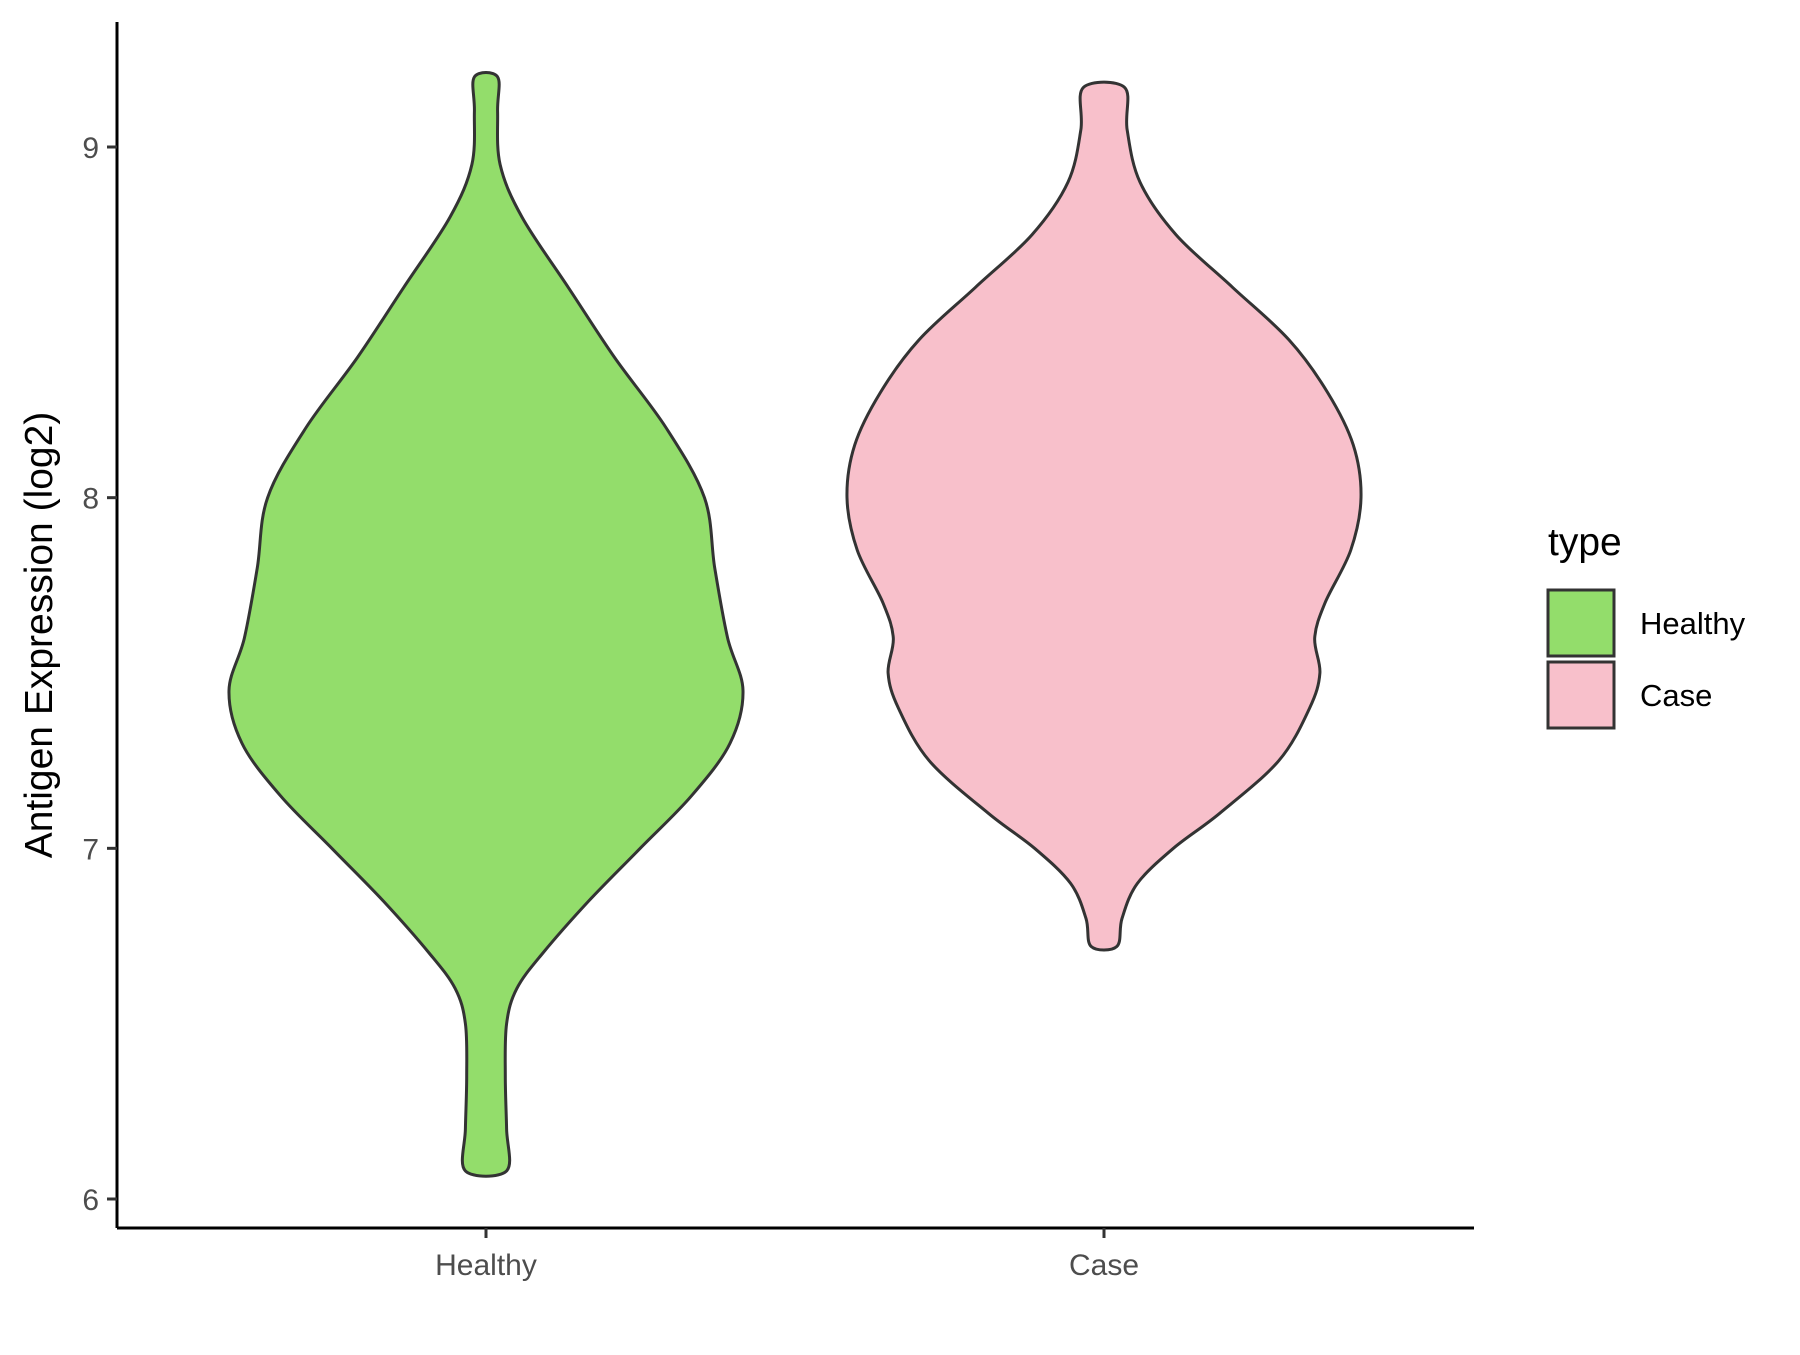  What do you see at coordinates (90, 499) in the screenshot?
I see `y-tick-label-8: 8` at bounding box center [90, 499].